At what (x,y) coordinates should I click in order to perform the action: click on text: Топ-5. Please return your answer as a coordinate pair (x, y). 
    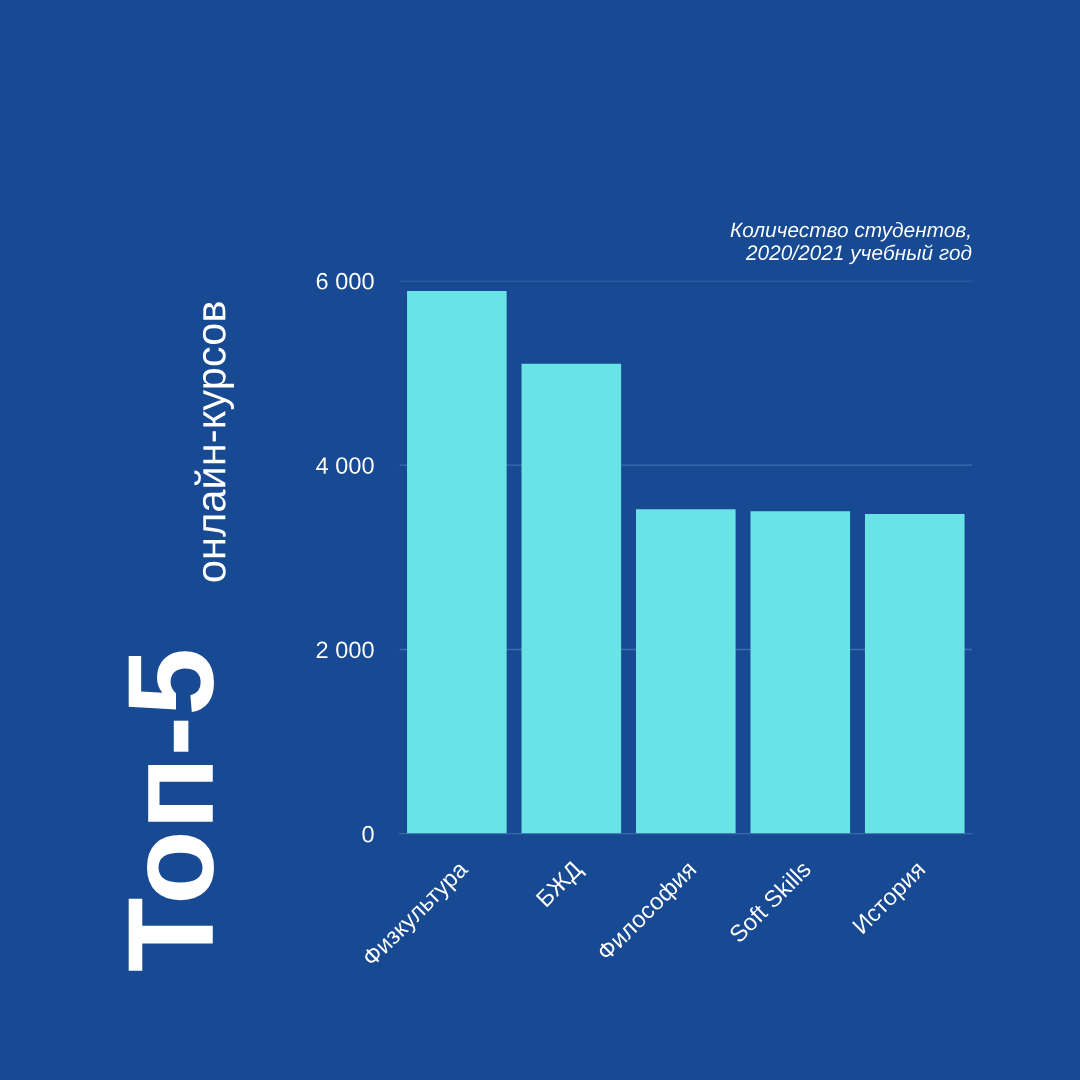
    Looking at the image, I should click on (171, 811).